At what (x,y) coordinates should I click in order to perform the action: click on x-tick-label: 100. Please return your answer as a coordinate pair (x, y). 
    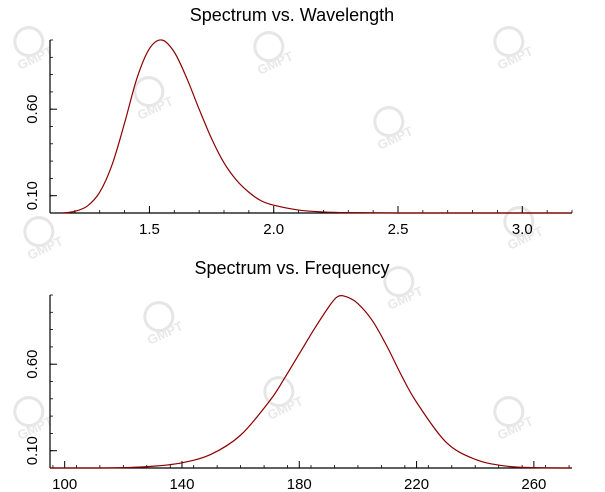
    Looking at the image, I should click on (64, 484).